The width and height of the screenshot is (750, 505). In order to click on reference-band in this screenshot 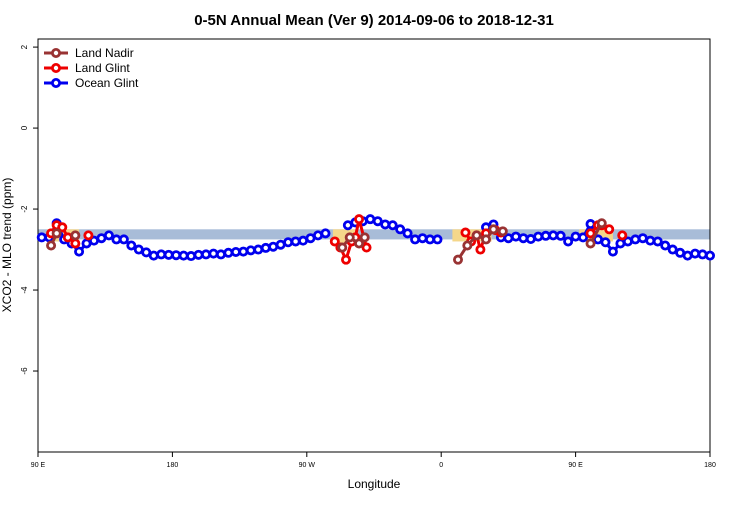, I will do `click(374, 234)`.